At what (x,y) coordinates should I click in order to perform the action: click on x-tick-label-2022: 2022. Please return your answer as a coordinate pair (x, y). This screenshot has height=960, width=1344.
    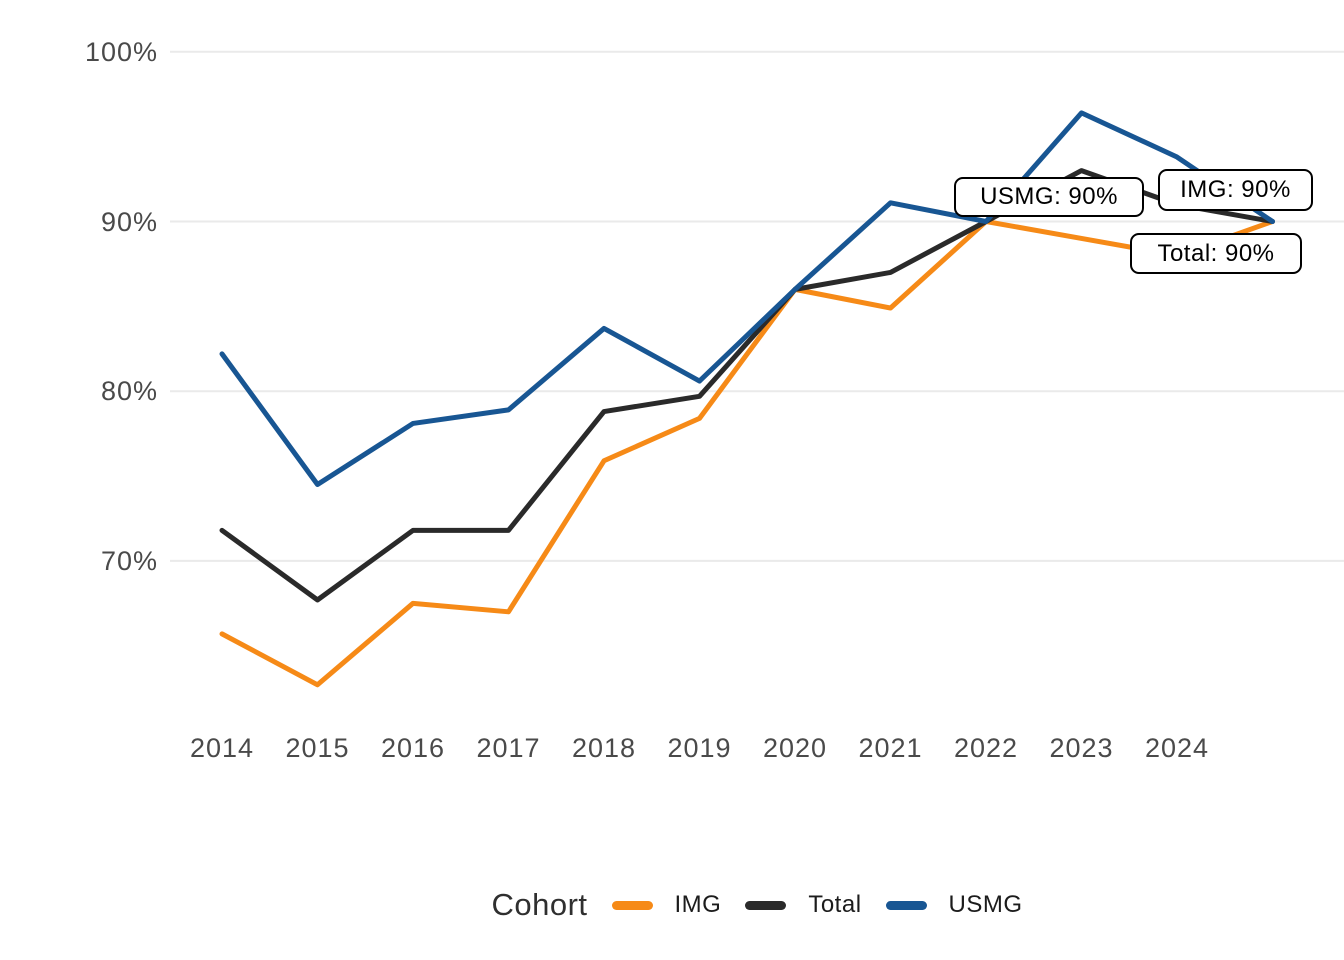
    Looking at the image, I should click on (986, 748).